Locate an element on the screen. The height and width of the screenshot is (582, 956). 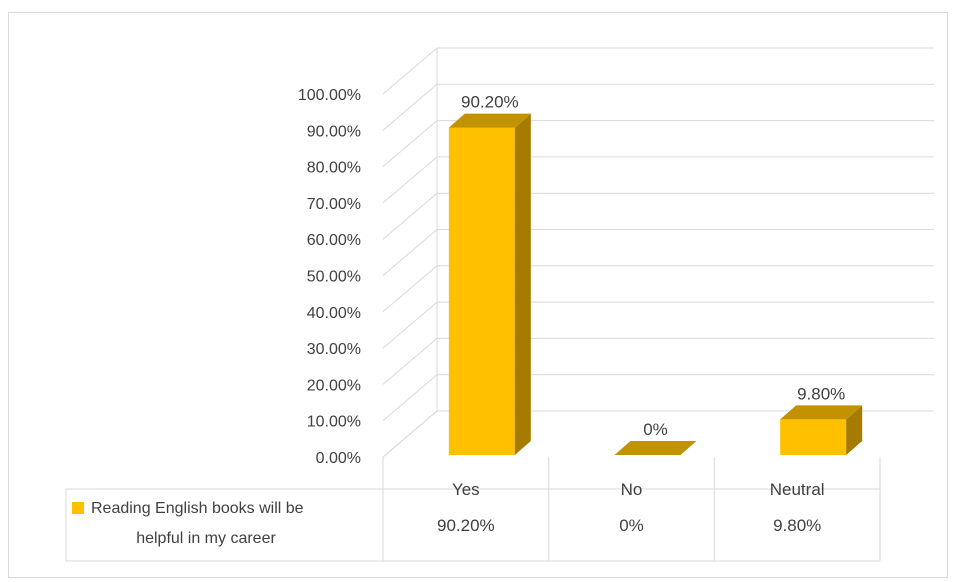
legend-label-line-2: helpful in my career is located at coordinates (206, 538).